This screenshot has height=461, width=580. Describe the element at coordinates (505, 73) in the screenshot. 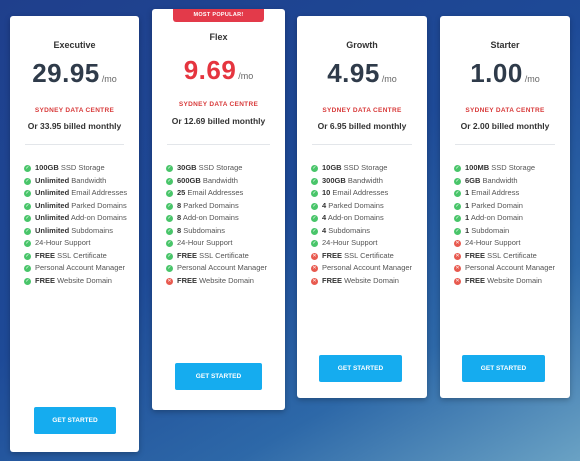

I see `plan-price: 1.00/mo` at that location.